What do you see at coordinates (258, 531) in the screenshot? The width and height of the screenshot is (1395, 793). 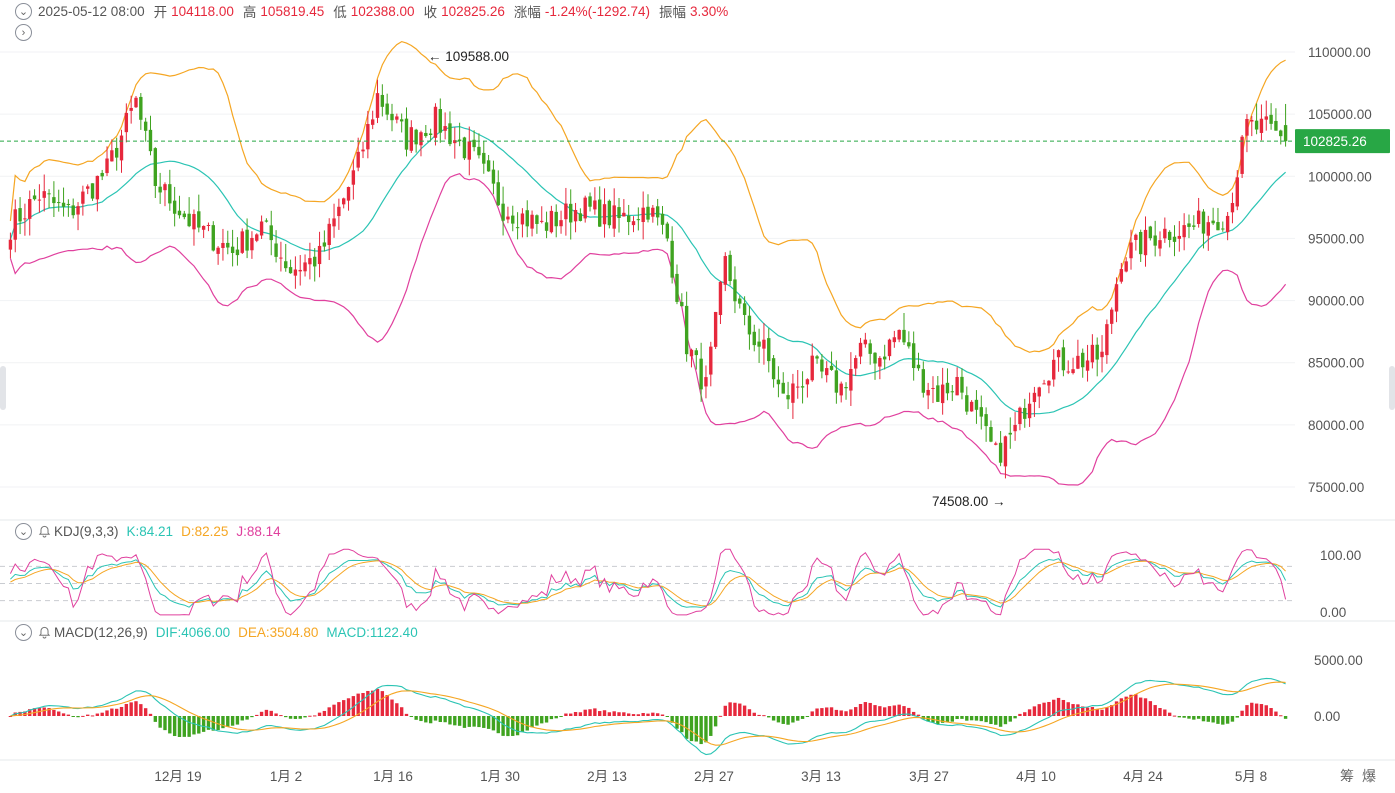 I see `kdj-j-value: J:88.14` at bounding box center [258, 531].